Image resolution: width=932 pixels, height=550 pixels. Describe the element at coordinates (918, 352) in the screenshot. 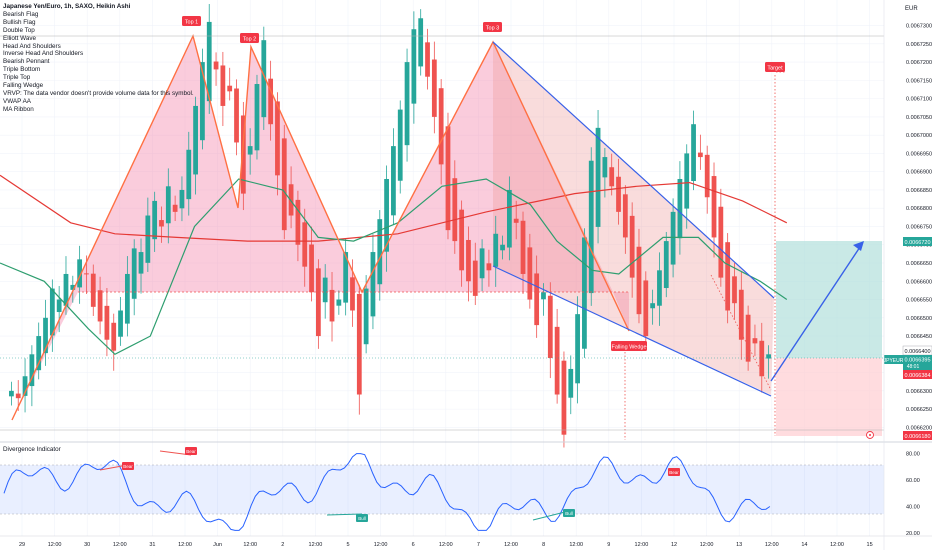

I see `badge-entry-text: 0.0066400` at that location.